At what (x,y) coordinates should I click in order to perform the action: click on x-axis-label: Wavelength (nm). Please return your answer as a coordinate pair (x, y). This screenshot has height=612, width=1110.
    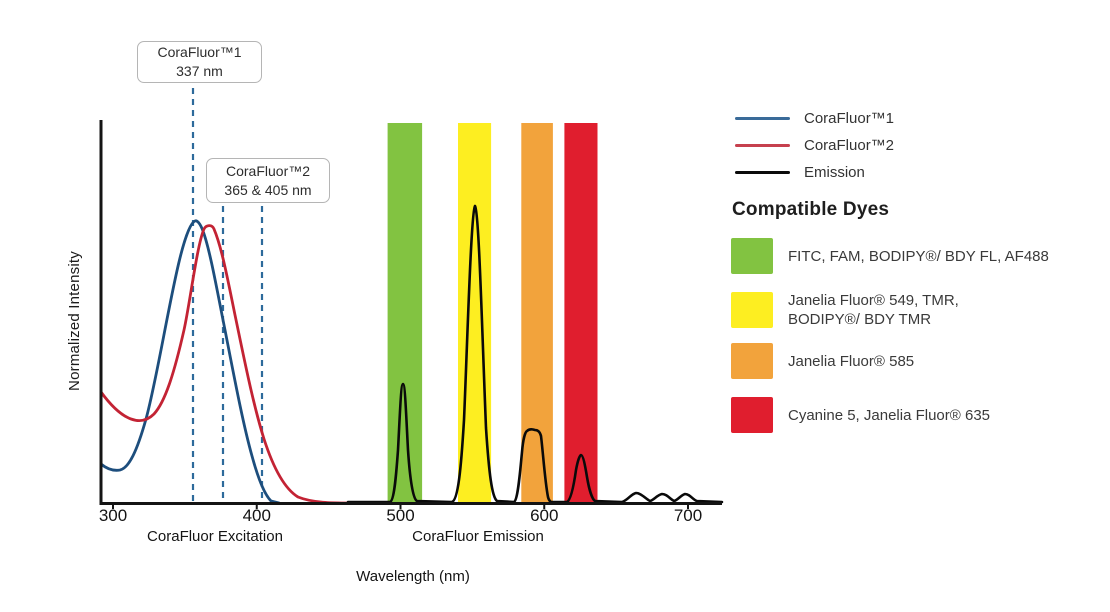
    Looking at the image, I should click on (413, 576).